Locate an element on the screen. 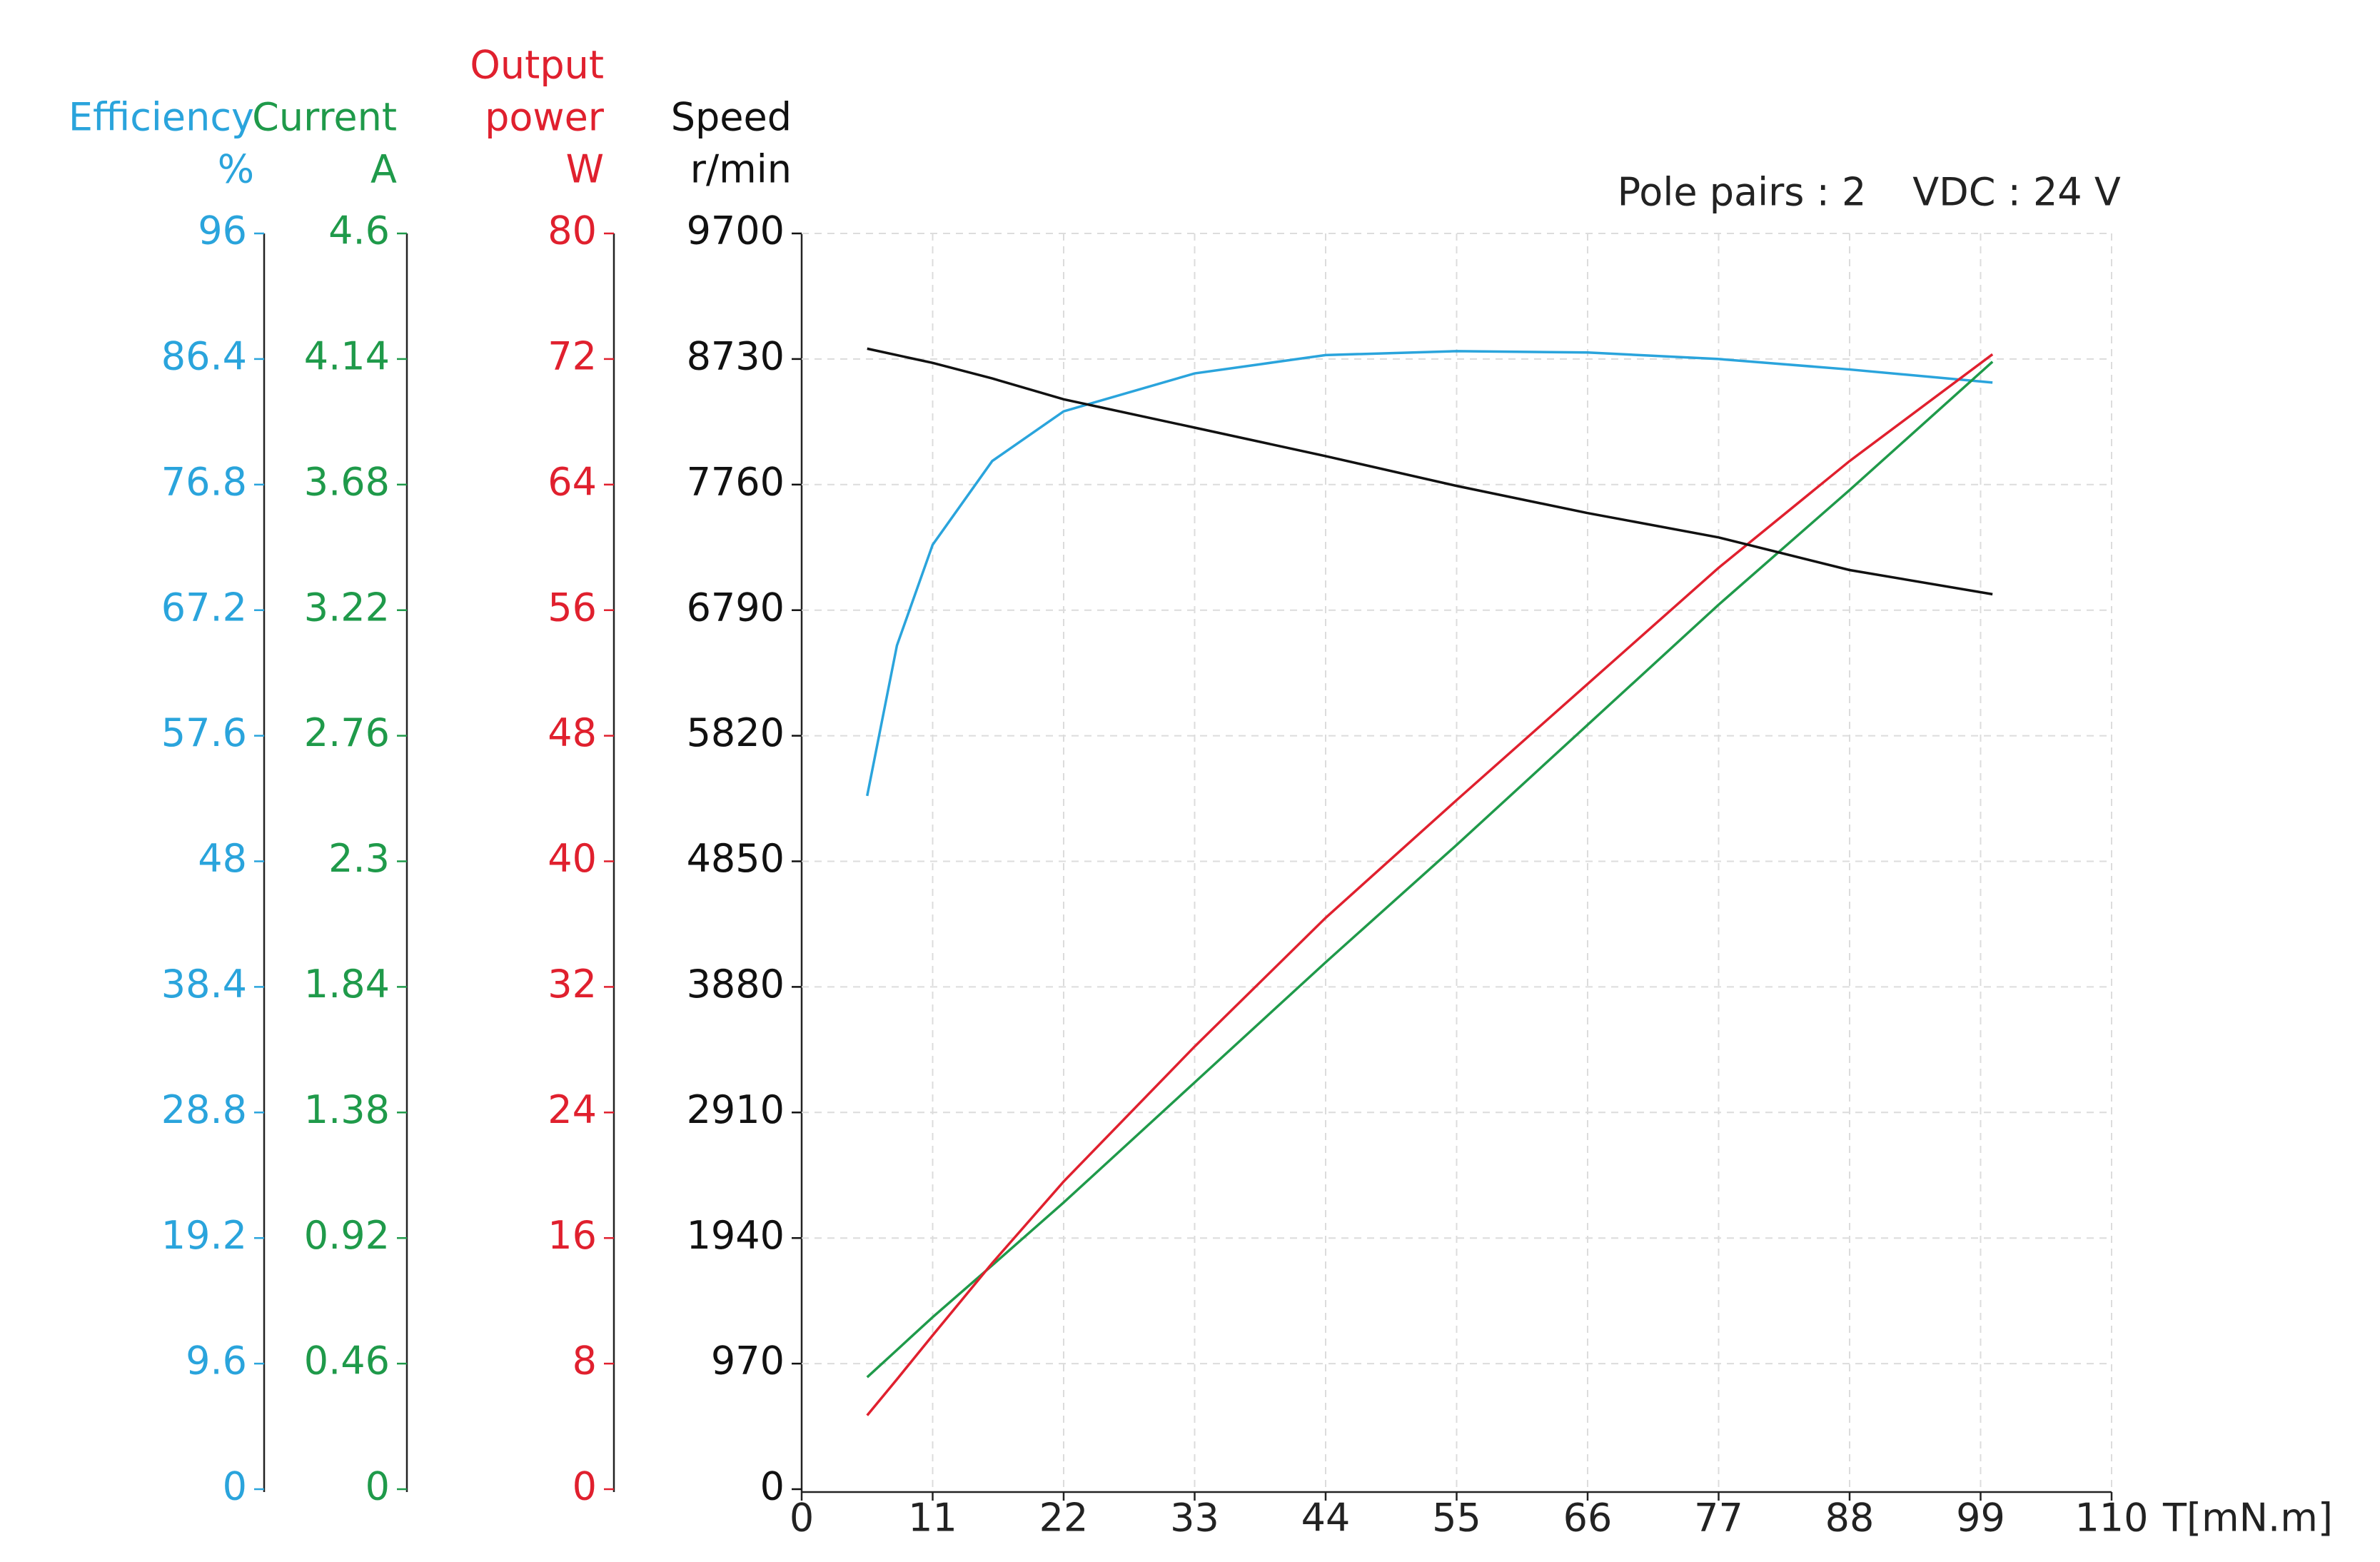 The image size is (2380, 1562). y-tick-label: 24 is located at coordinates (572, 1109).